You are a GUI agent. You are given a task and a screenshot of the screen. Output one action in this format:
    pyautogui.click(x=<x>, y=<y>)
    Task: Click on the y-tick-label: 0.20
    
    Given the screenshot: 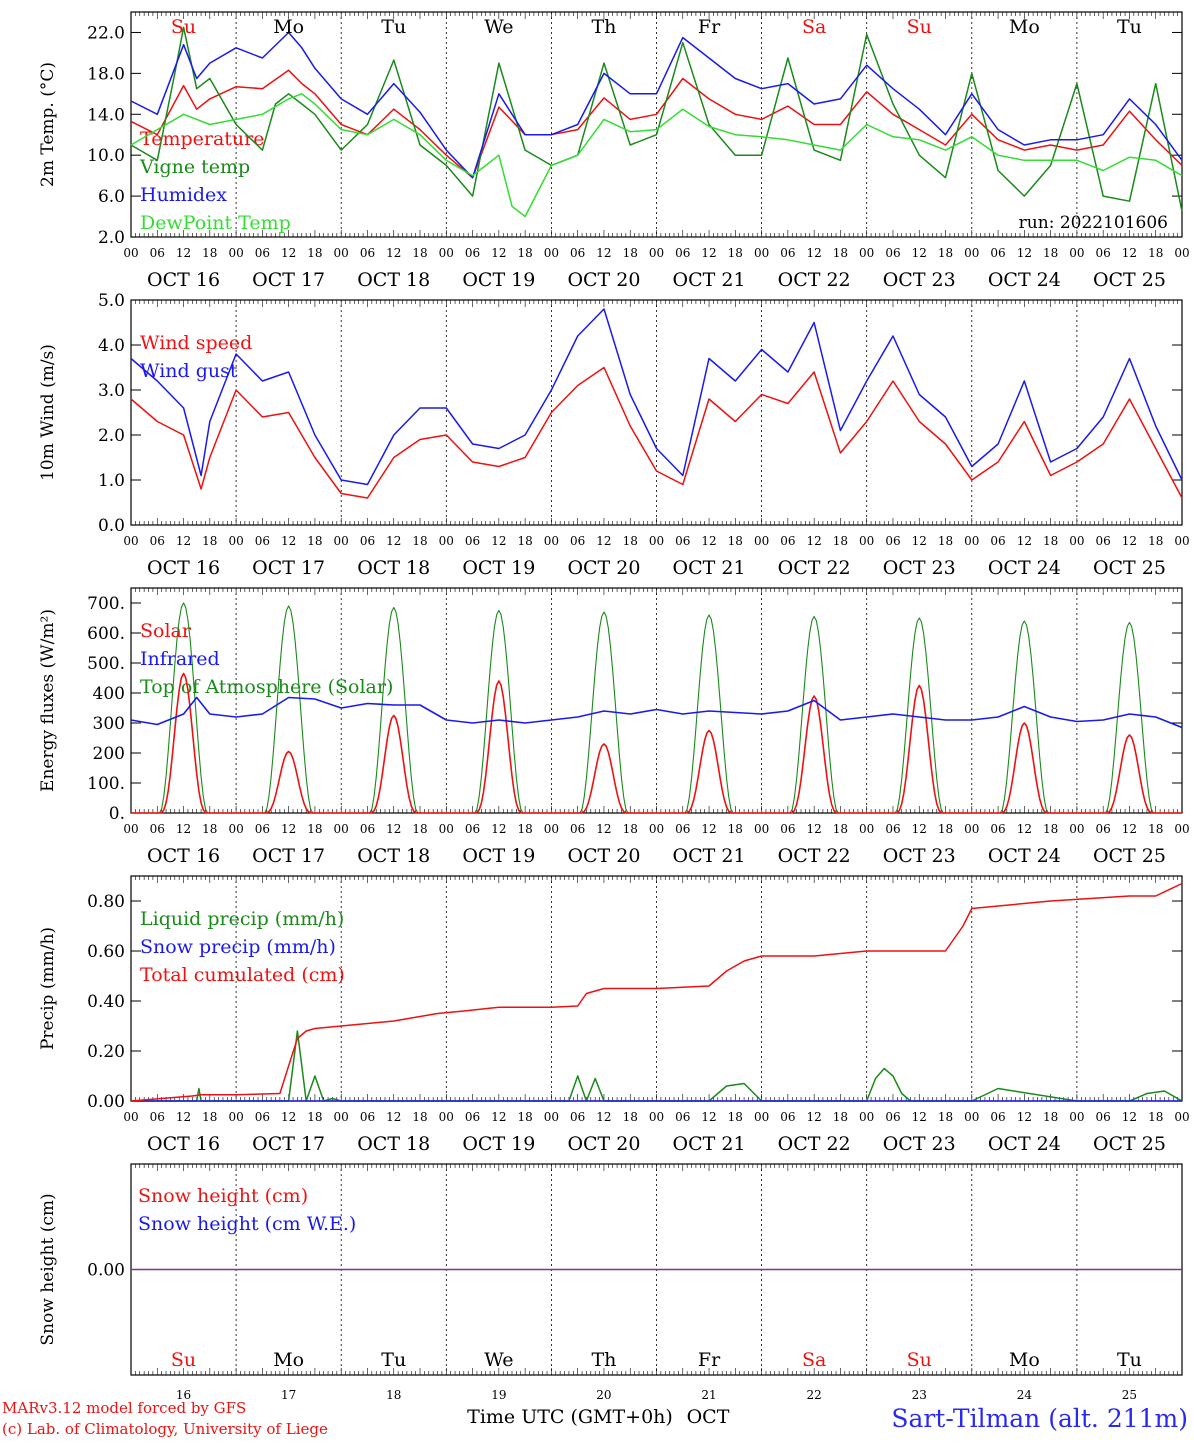 What is the action you would take?
    pyautogui.click(x=106, y=1052)
    